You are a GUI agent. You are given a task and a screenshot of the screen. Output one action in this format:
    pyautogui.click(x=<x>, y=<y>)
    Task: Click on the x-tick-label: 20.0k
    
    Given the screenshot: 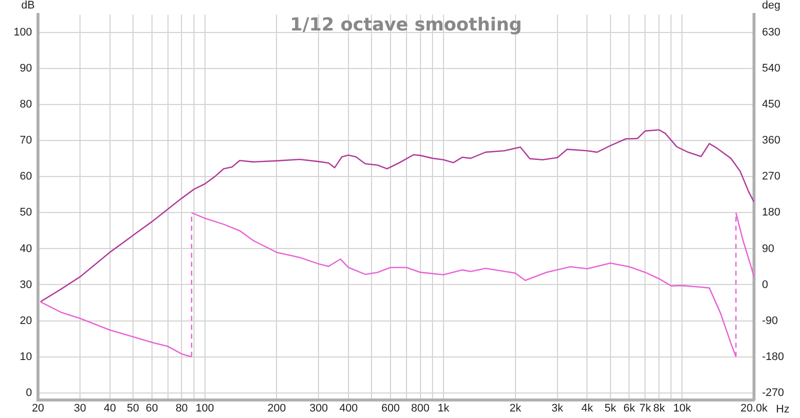 What is the action you would take?
    pyautogui.click(x=754, y=408)
    